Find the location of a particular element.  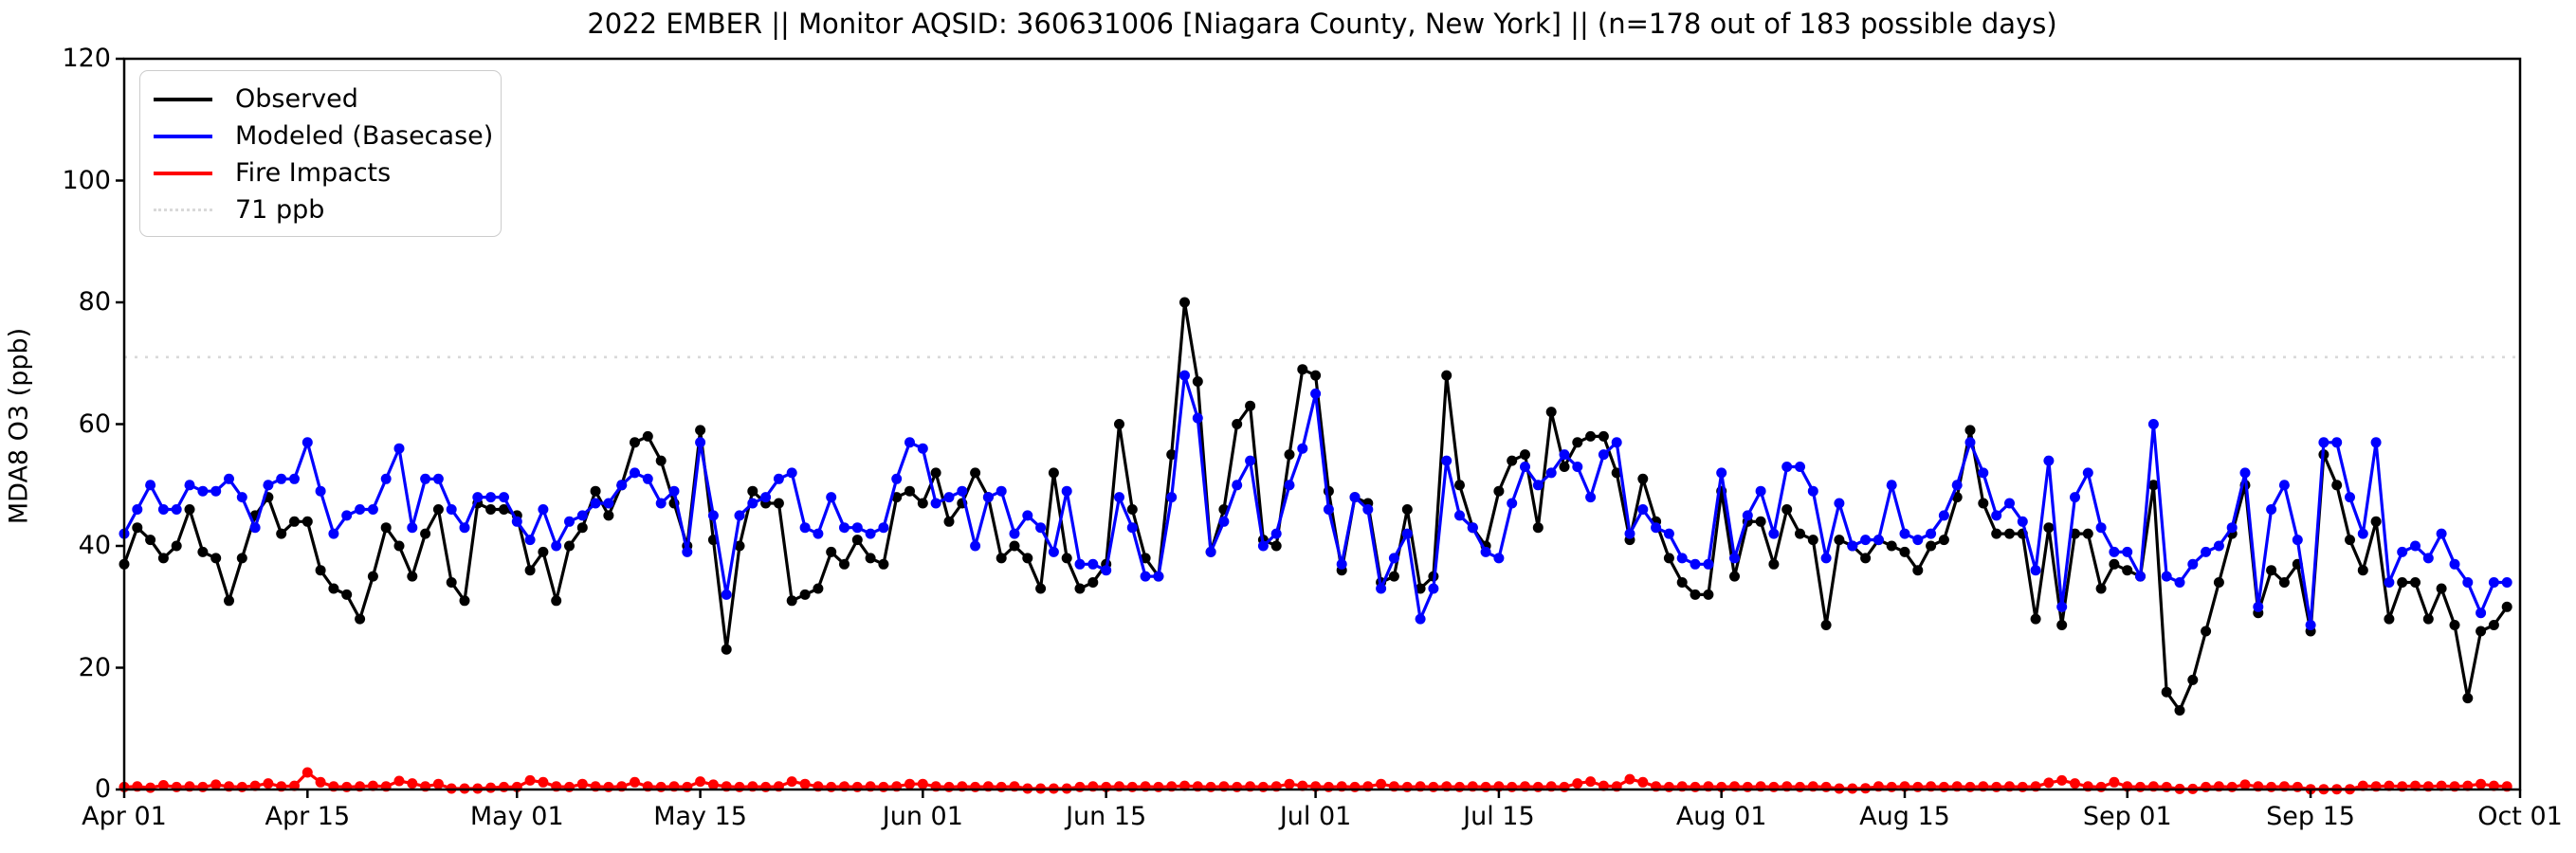

legend-label: Observed is located at coordinates (296, 99).